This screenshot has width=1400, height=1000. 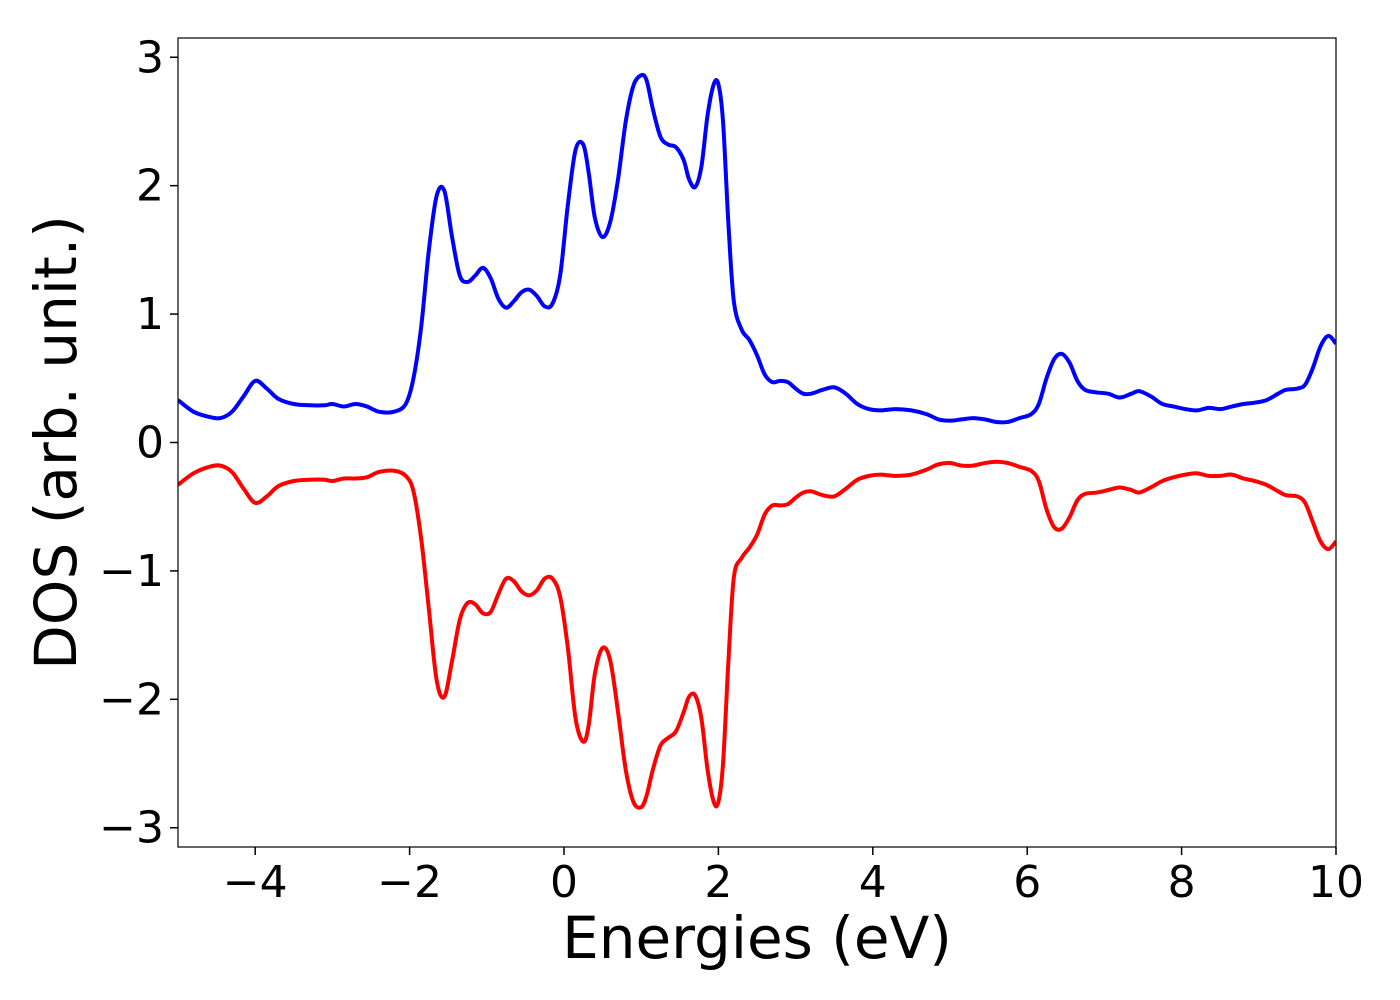 What do you see at coordinates (1336, 882) in the screenshot?
I see `x-tick-label: 10` at bounding box center [1336, 882].